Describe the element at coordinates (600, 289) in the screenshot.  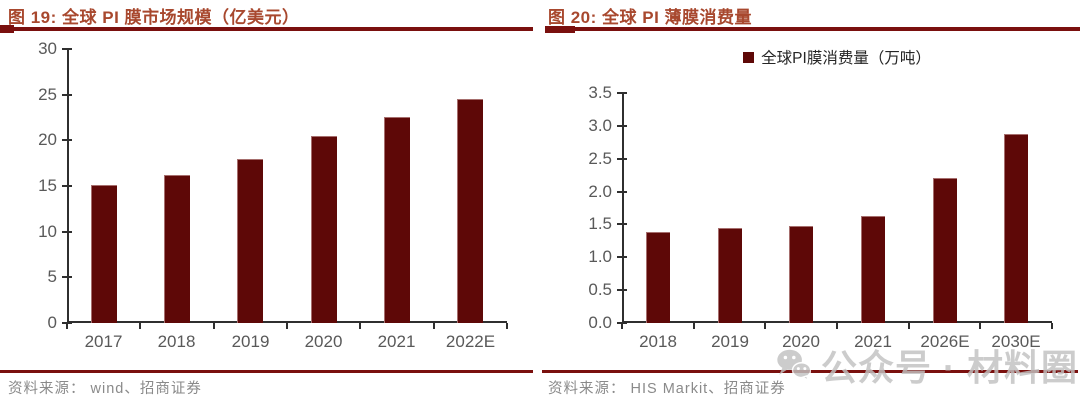
I see `y-axis-label: 0.5` at that location.